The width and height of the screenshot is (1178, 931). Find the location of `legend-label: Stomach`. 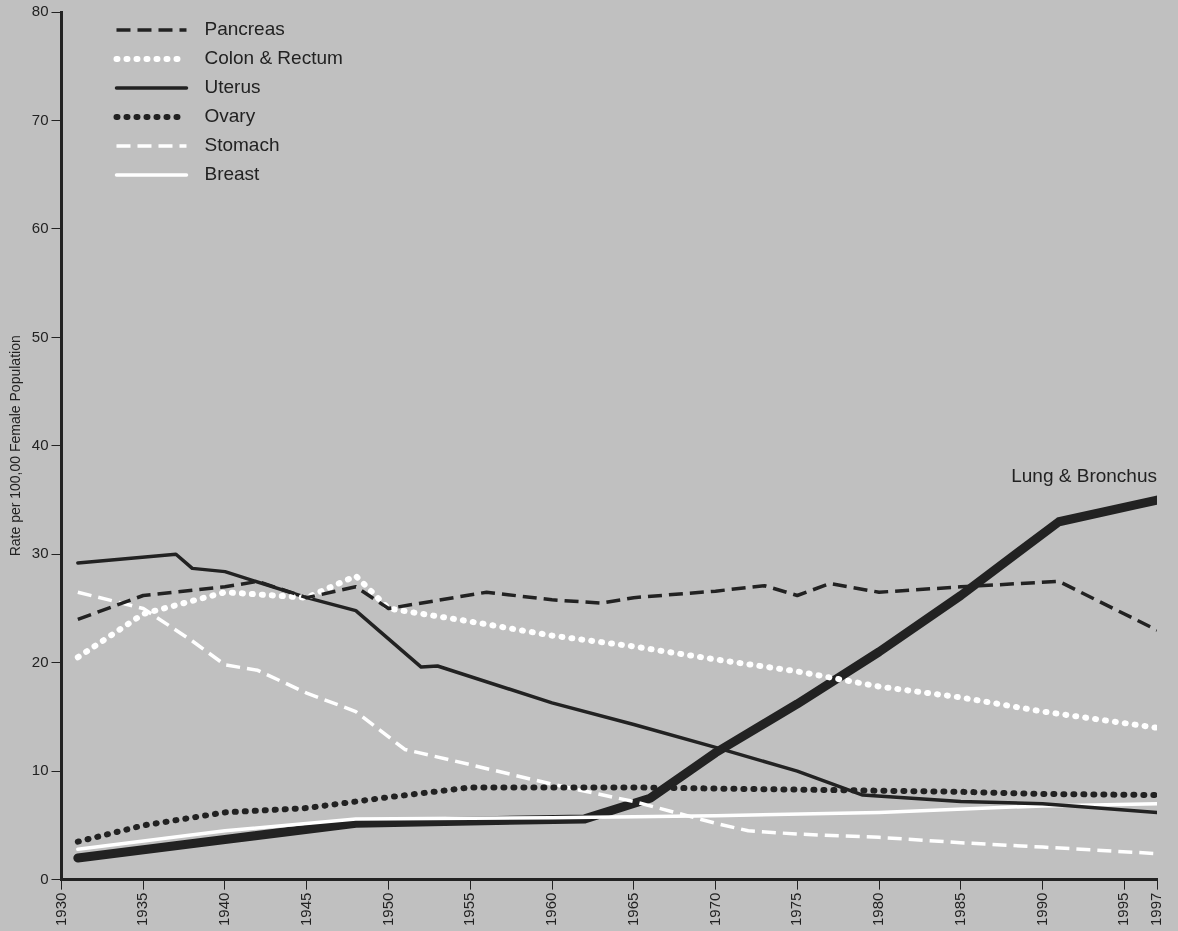

legend-label: Stomach is located at coordinates (242, 145).